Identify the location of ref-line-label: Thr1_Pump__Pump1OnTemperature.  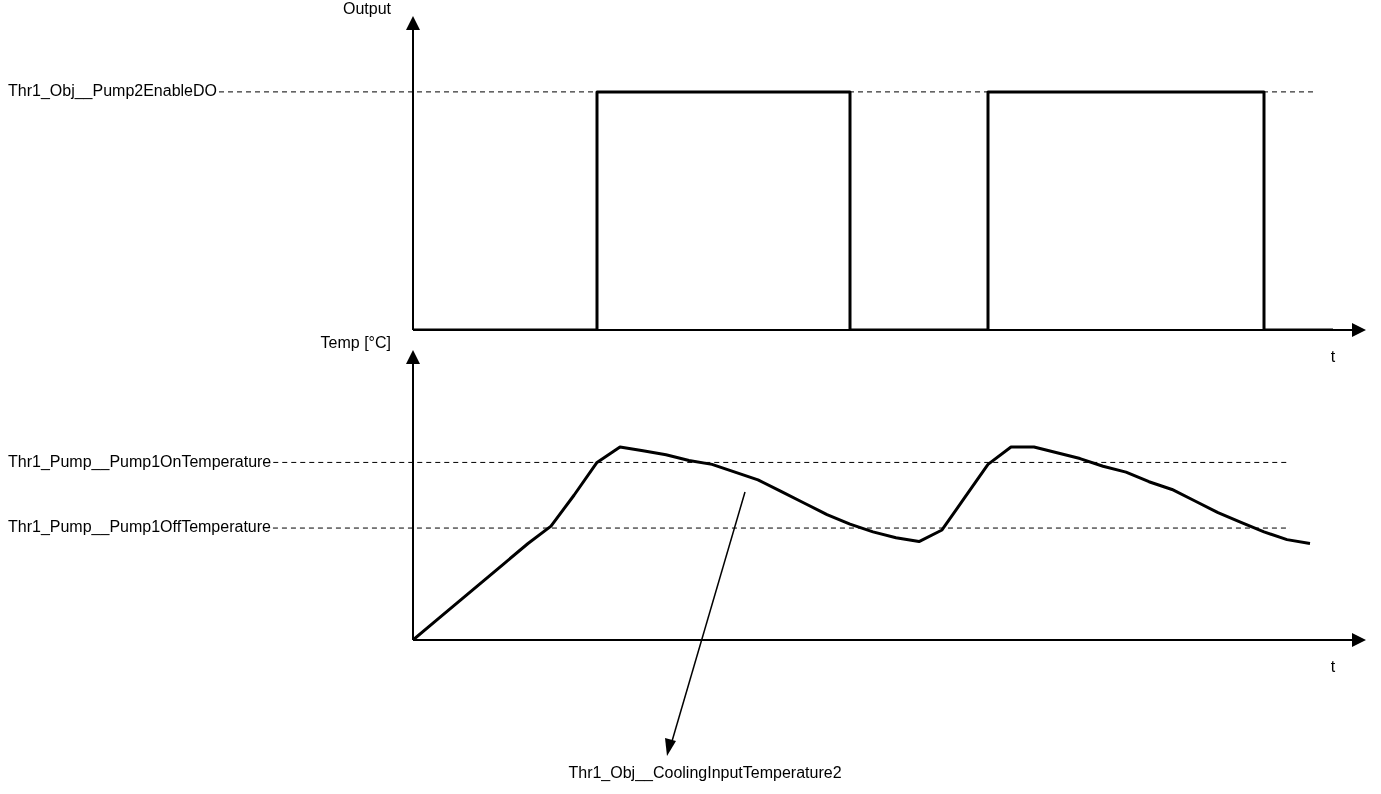
(140, 461).